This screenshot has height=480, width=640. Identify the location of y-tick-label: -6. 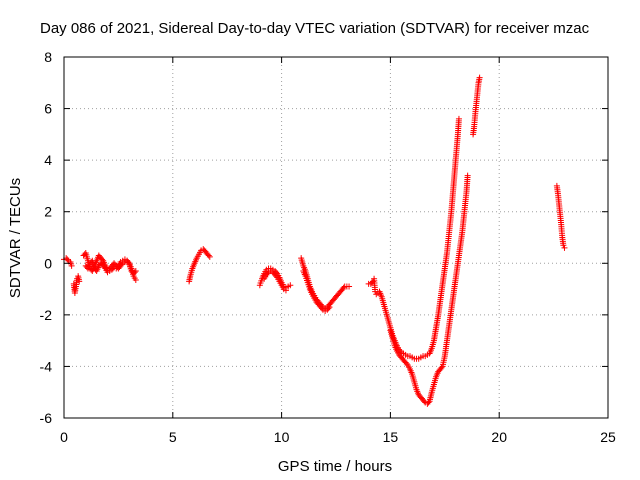
(46, 418).